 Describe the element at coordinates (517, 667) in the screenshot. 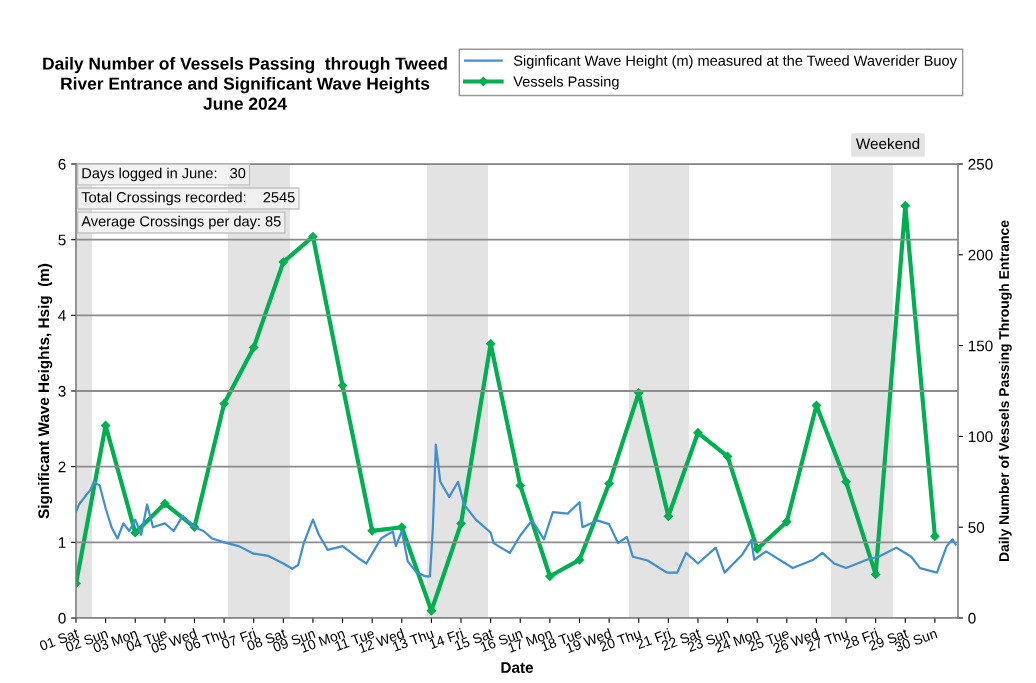

I see `x-axis-title: Date` at that location.